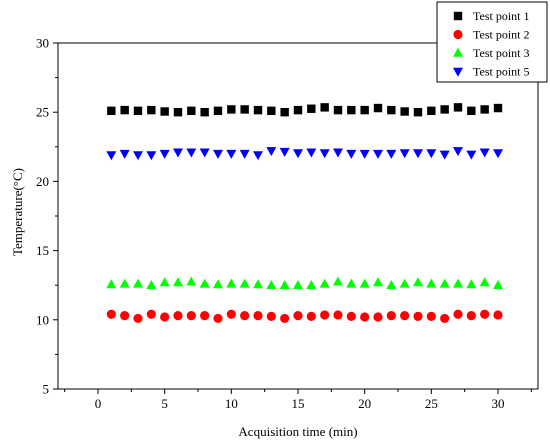 This screenshot has height=446, width=550. What do you see at coordinates (98, 403) in the screenshot?
I see `x-tick-label: 0` at bounding box center [98, 403].